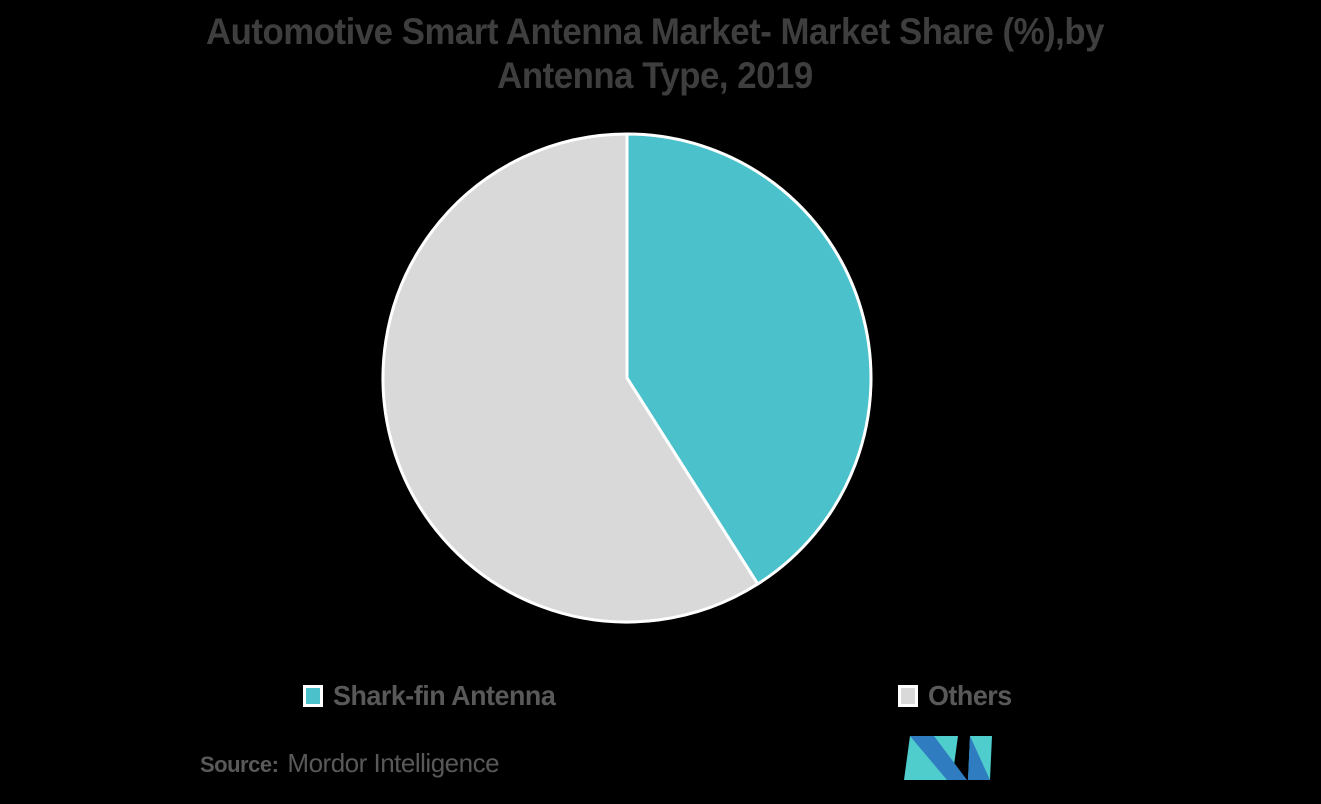 Image resolution: width=1321 pixels, height=804 pixels. I want to click on legend-item-shark-fin-antenna: Shark-fin Antenna, so click(434, 695).